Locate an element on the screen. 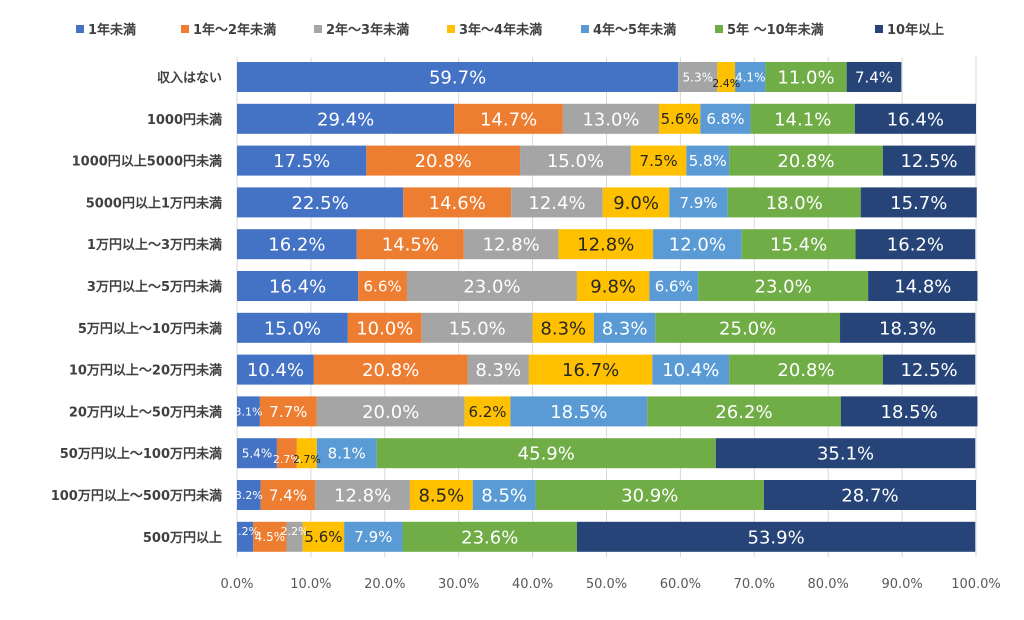 The height and width of the screenshot is (620, 1024). data-label: 8.5% is located at coordinates (441, 495).